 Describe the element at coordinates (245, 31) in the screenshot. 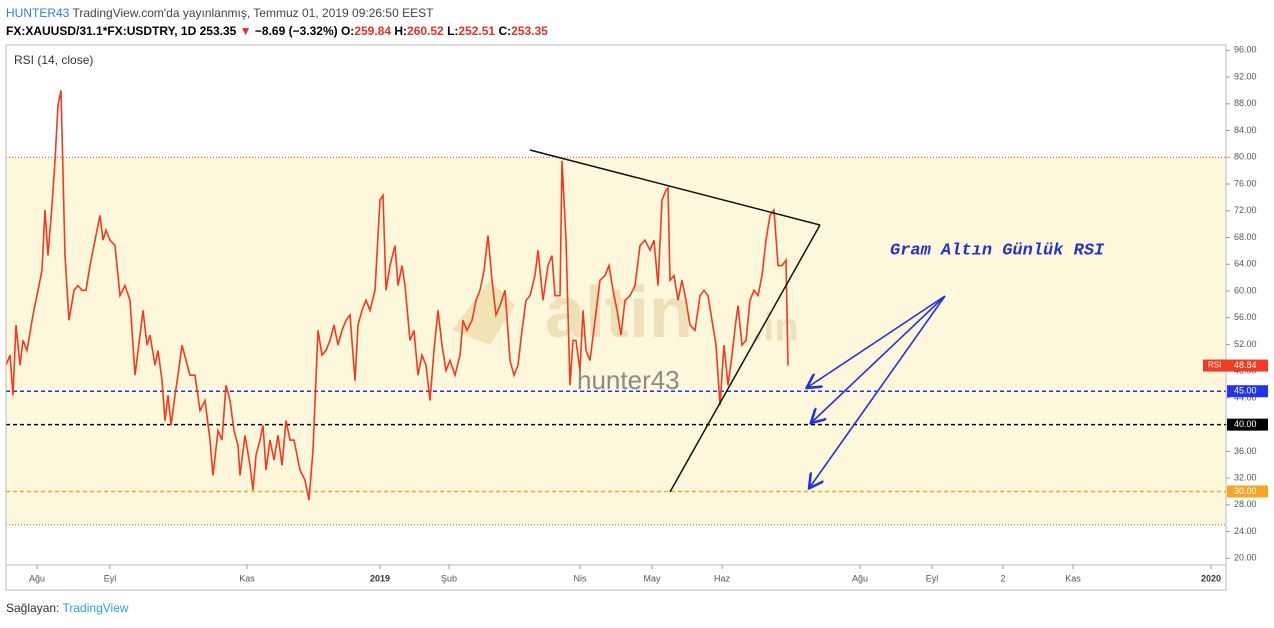

I see `arrow: ▼` at that location.